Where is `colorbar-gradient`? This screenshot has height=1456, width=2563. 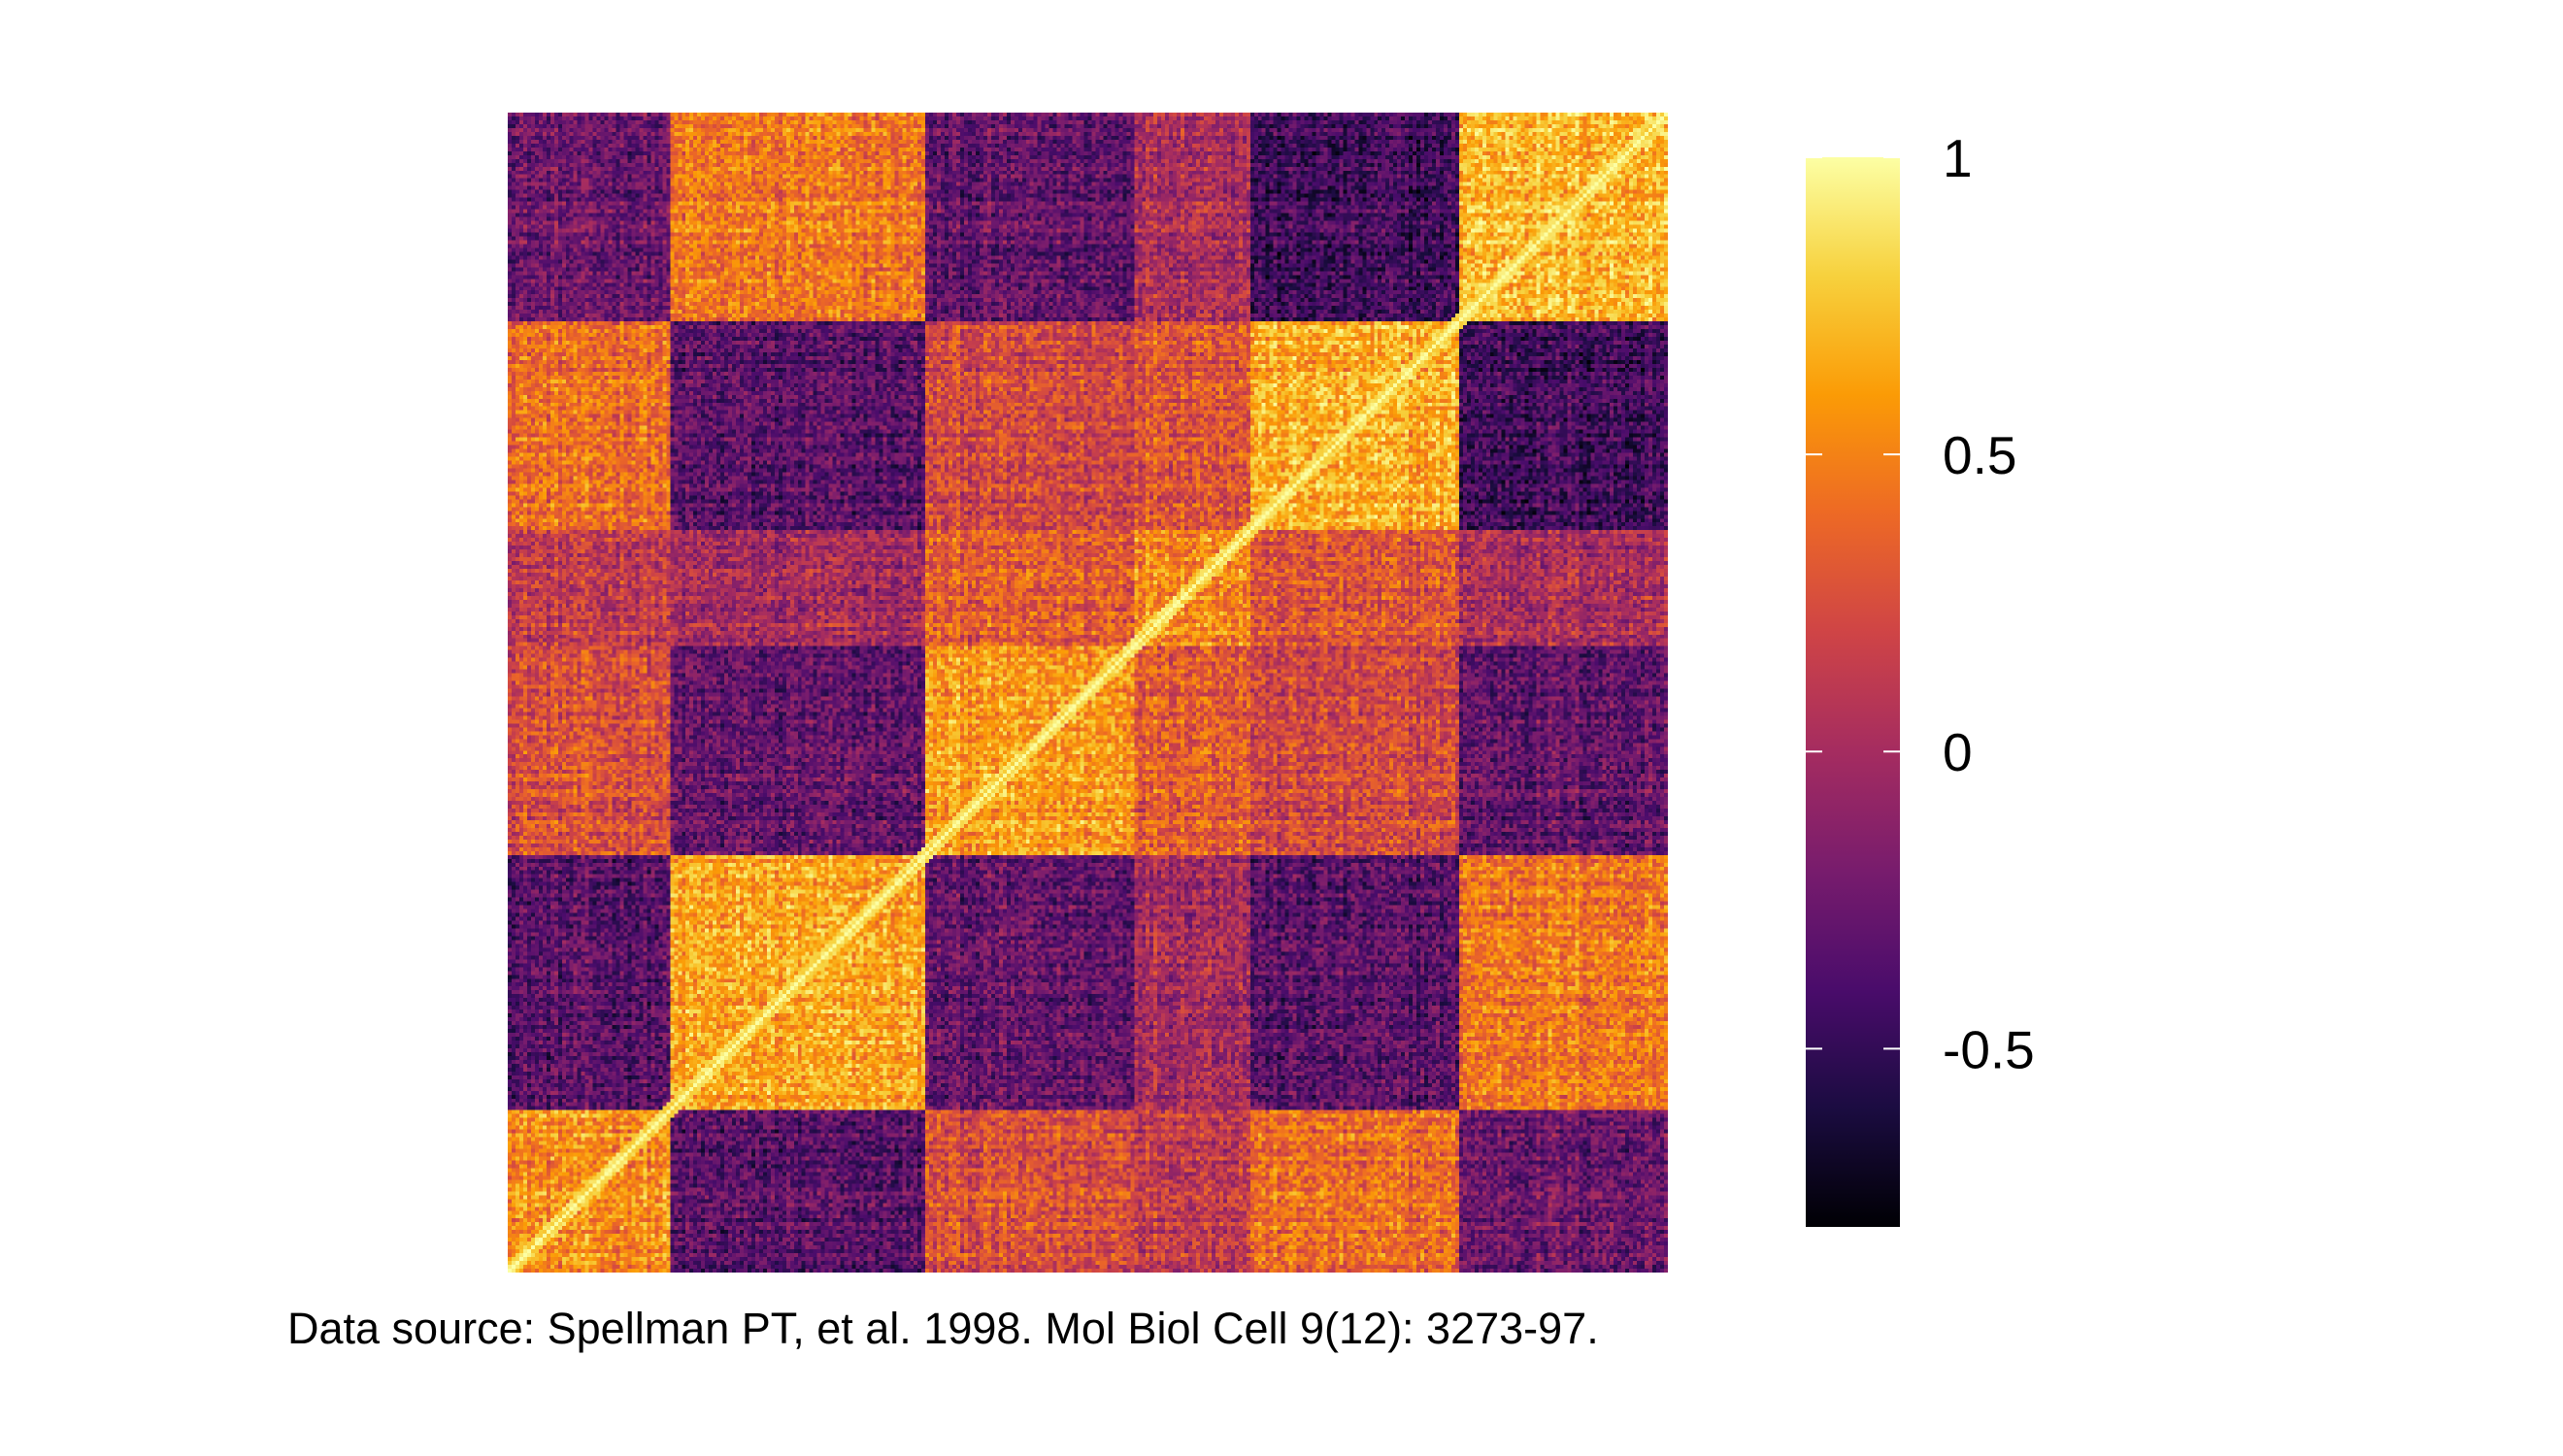 colorbar-gradient is located at coordinates (1853, 692).